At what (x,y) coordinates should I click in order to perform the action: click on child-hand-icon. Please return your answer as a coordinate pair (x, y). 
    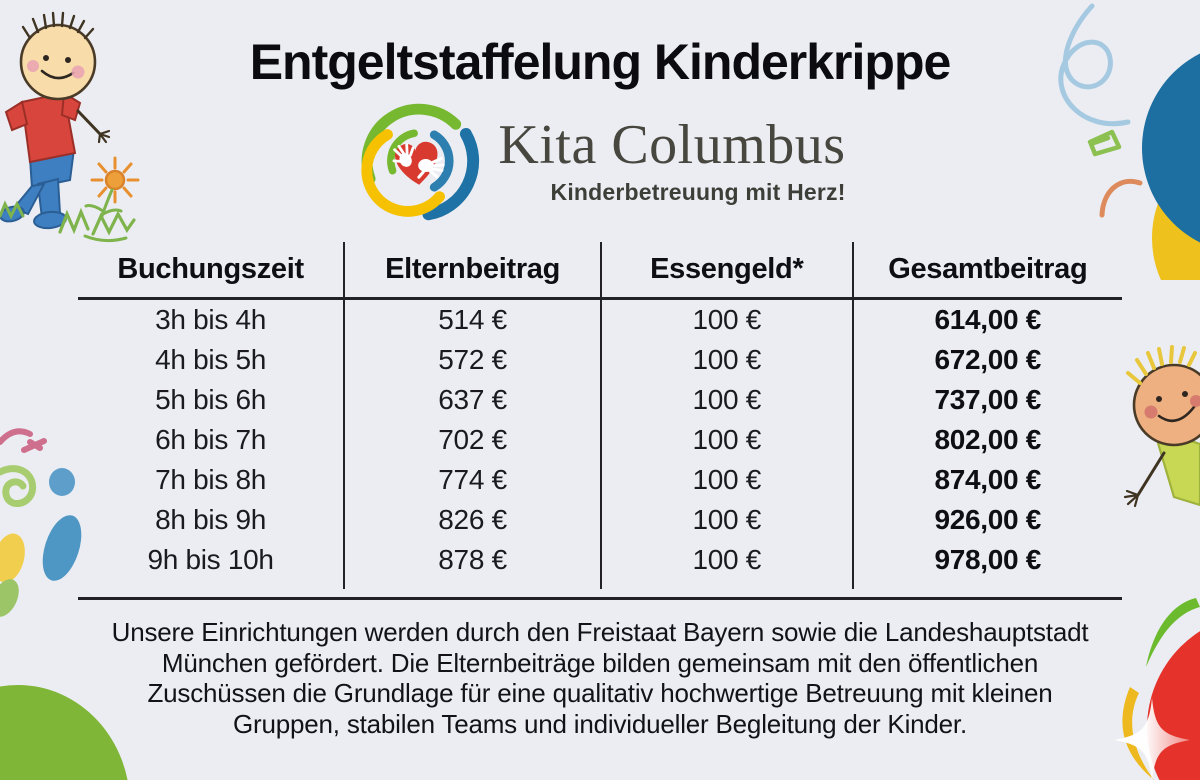
    Looking at the image, I should click on (403, 155).